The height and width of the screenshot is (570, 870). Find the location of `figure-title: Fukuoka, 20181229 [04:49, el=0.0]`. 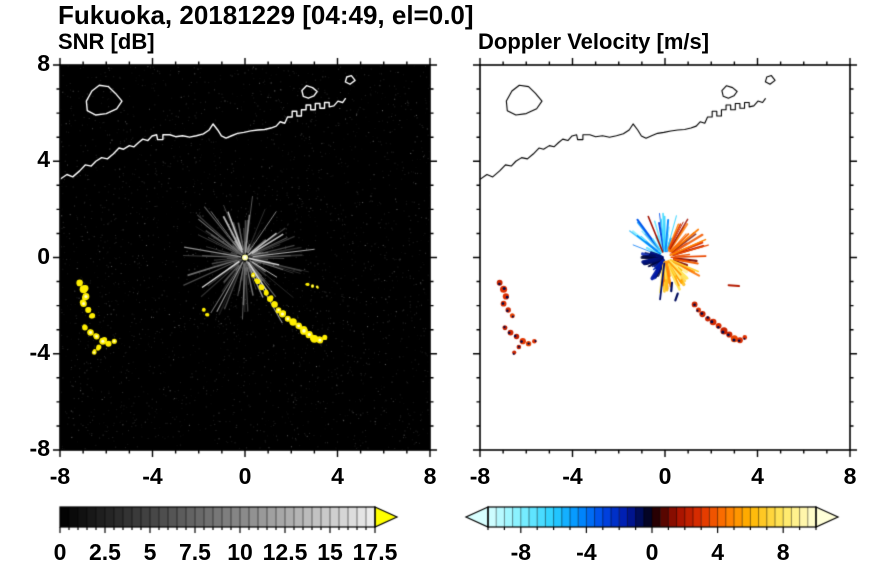

figure-title: Fukuoka, 20181229 [04:49, el=0.0] is located at coordinates (266, 15).